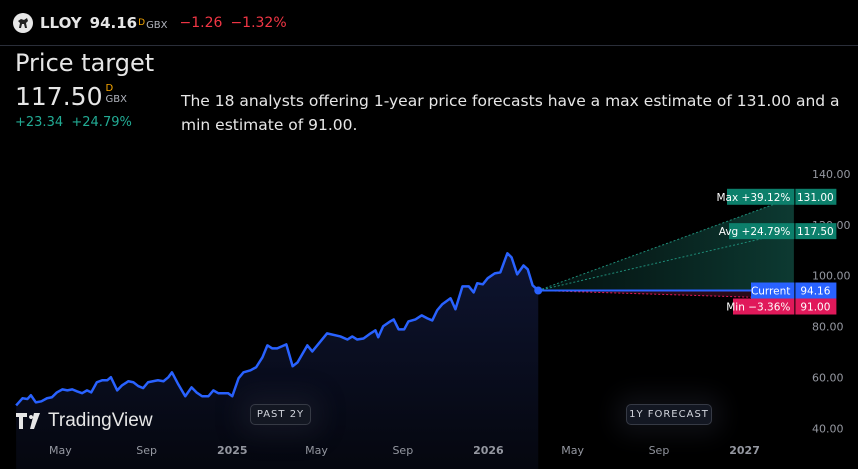 This screenshot has height=469, width=858. I want to click on x-tick-label: 2025, so click(232, 450).